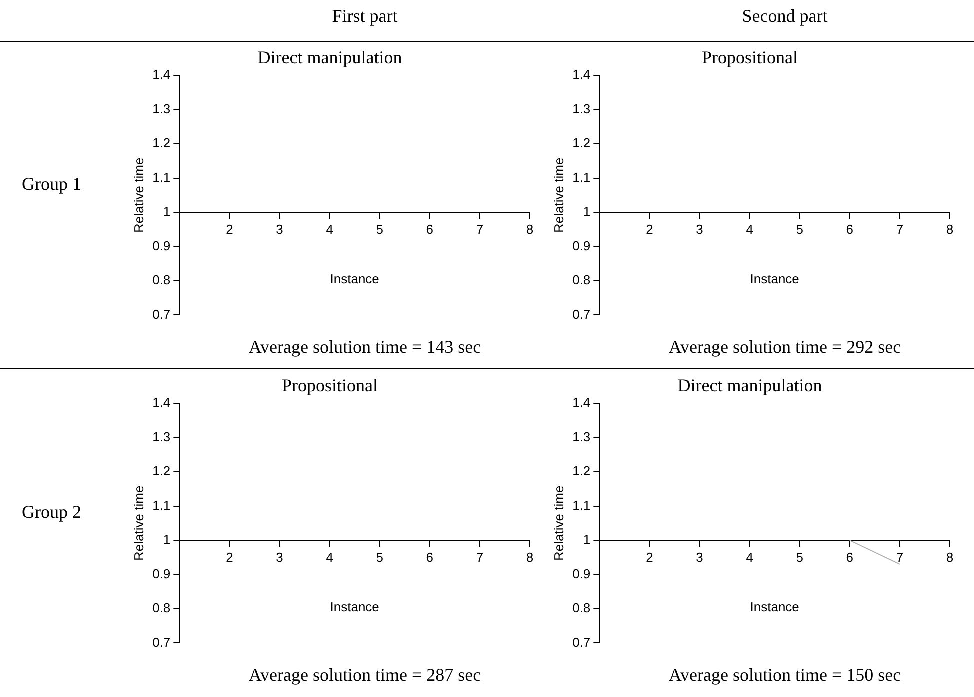 This screenshot has width=974, height=697. I want to click on text: Second part, so click(785, 16).